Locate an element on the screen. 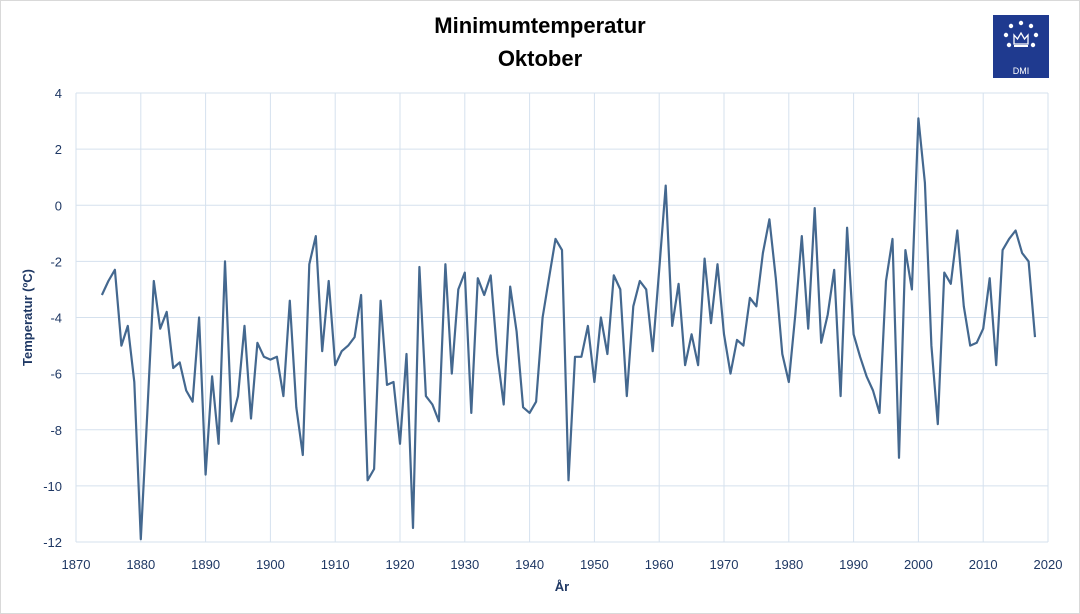 The width and height of the screenshot is (1080, 614). chart-subtitle: Oktober is located at coordinates (540, 58).